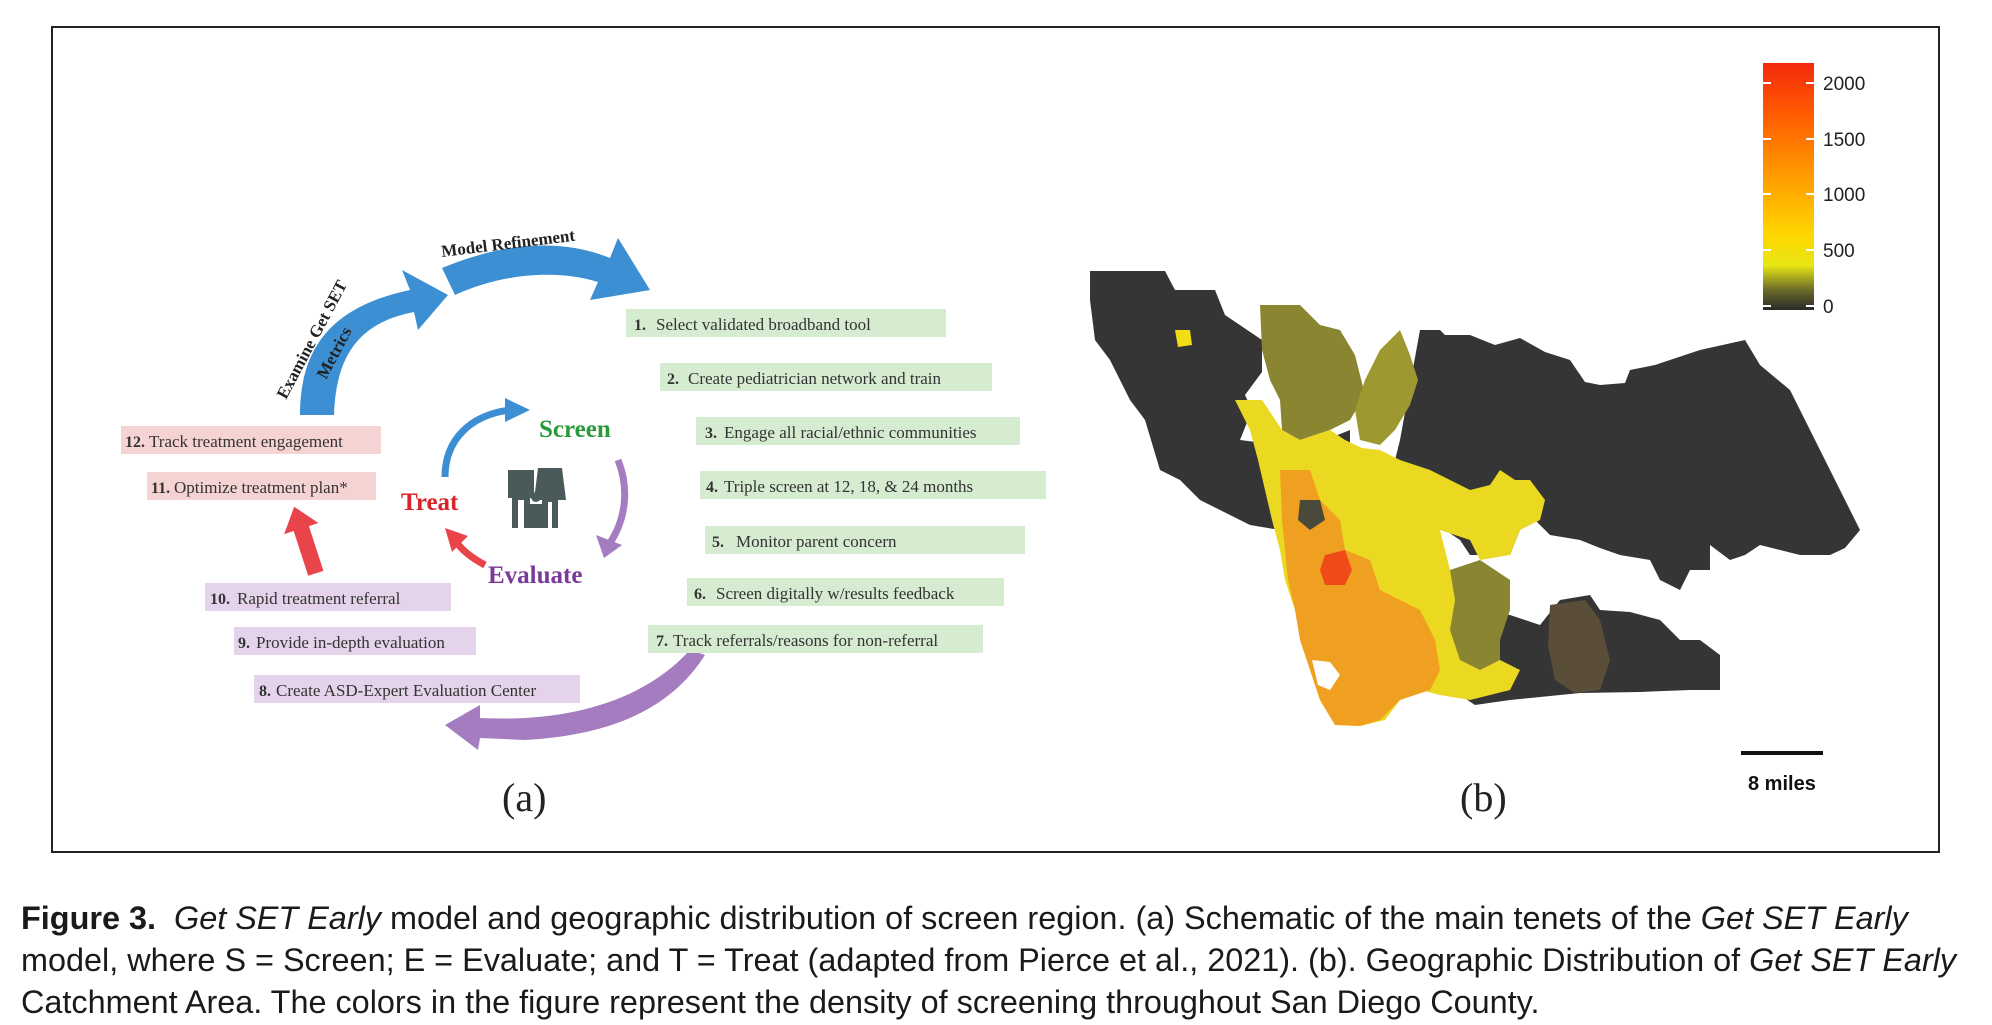 The image size is (1992, 1025). What do you see at coordinates (430, 502) in the screenshot?
I see `center-treat: Treat` at bounding box center [430, 502].